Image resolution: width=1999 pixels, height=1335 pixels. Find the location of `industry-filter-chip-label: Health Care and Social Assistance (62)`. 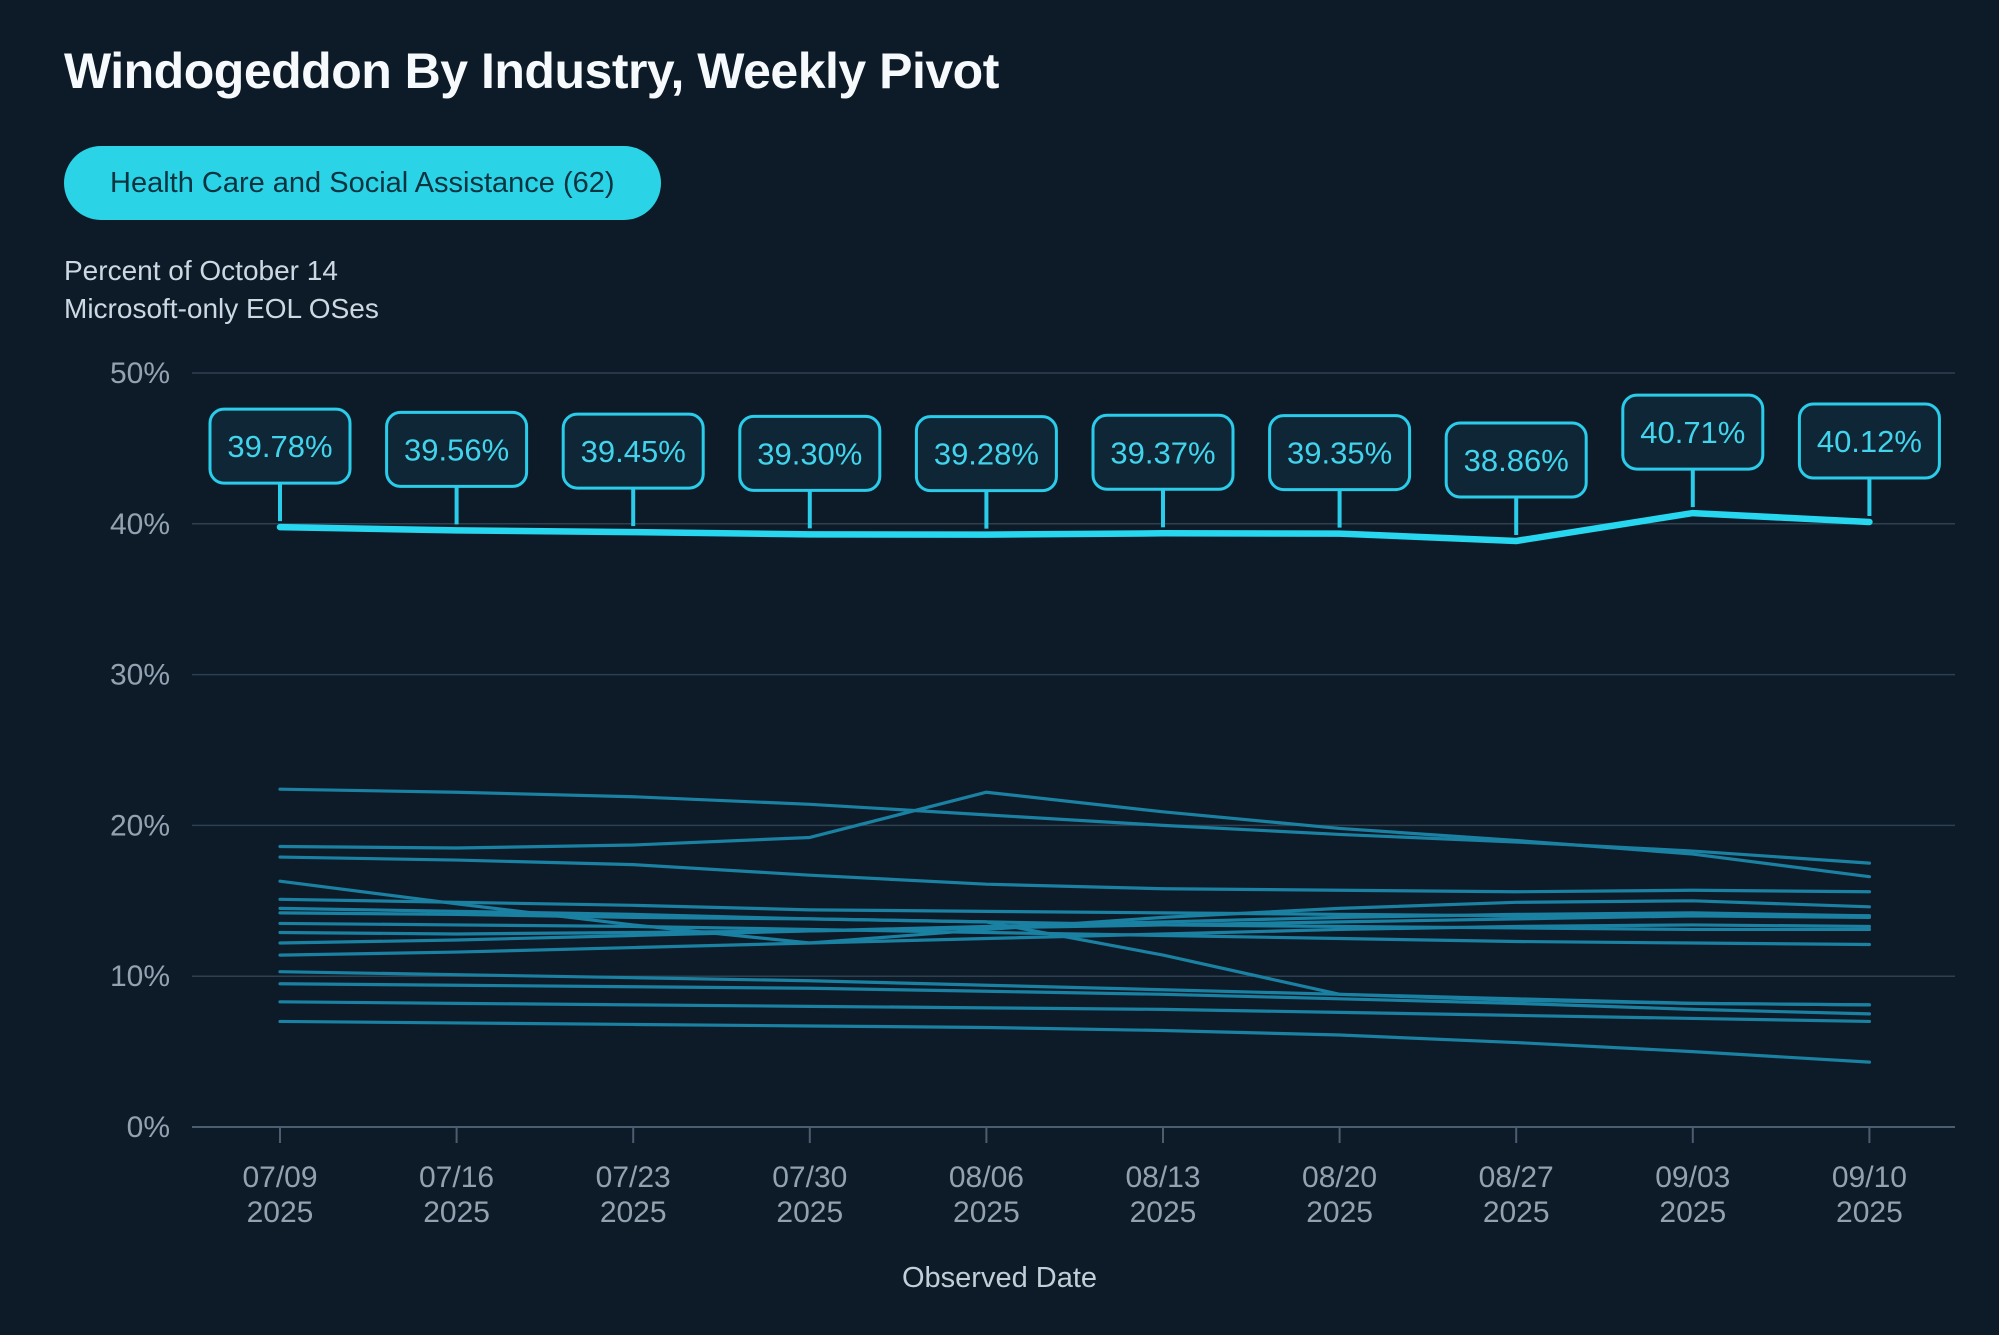

industry-filter-chip-label: Health Care and Social Assistance (62) is located at coordinates (362, 182).